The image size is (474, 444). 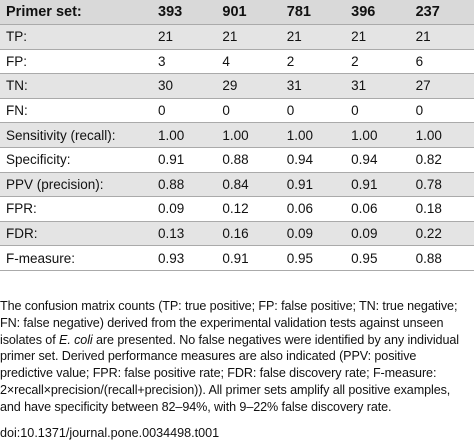 What do you see at coordinates (441, 86) in the screenshot?
I see `cell-value: 27` at bounding box center [441, 86].